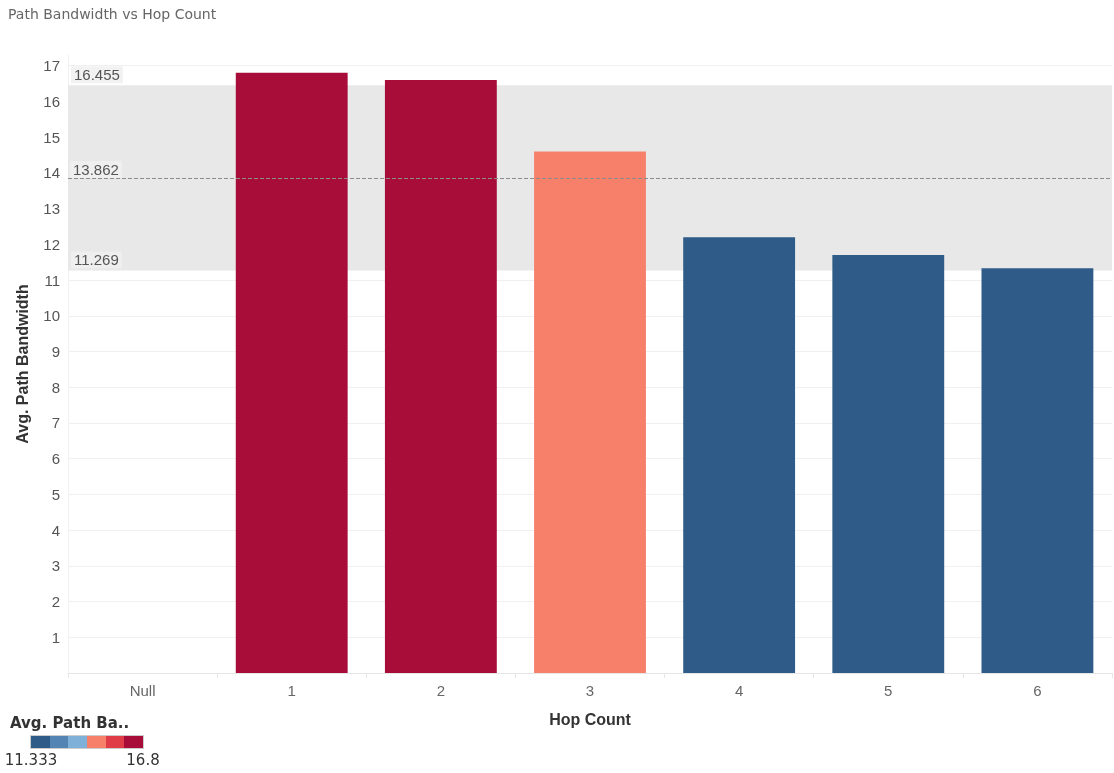  Describe the element at coordinates (55, 566) in the screenshot. I see `y-tick-label: 3` at that location.